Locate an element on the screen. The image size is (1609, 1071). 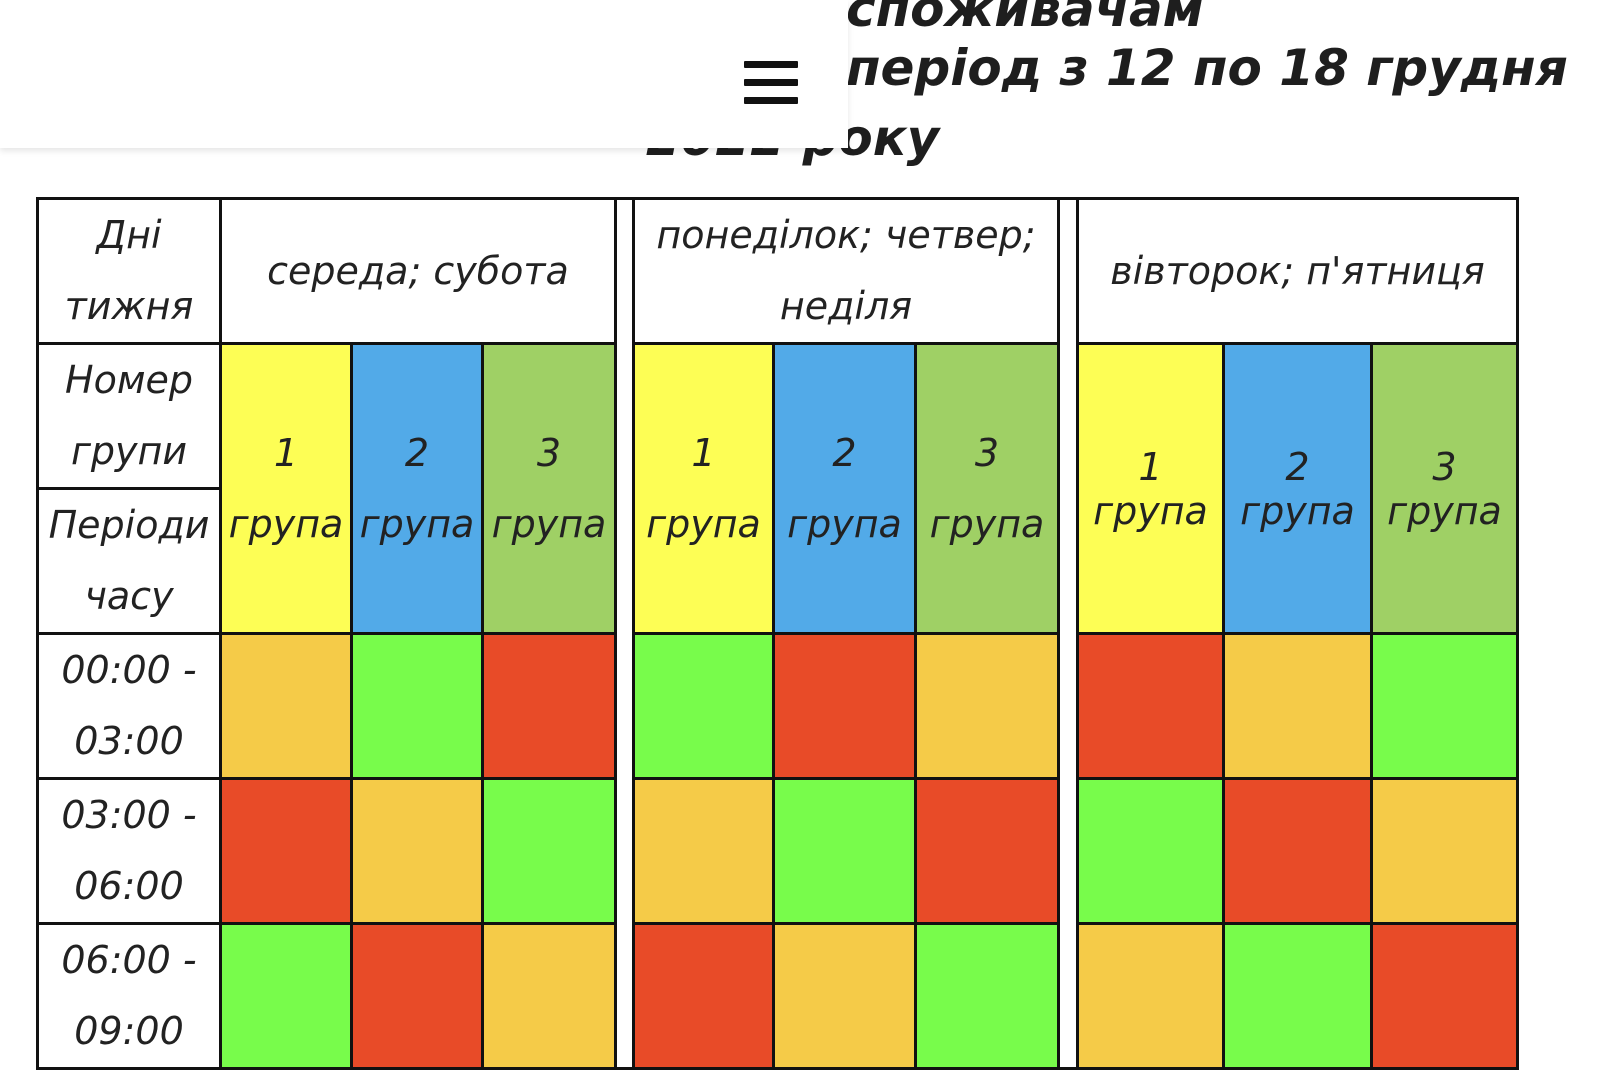
time-slot-row: 00:00 - 03:00 is located at coordinates (777, 706).